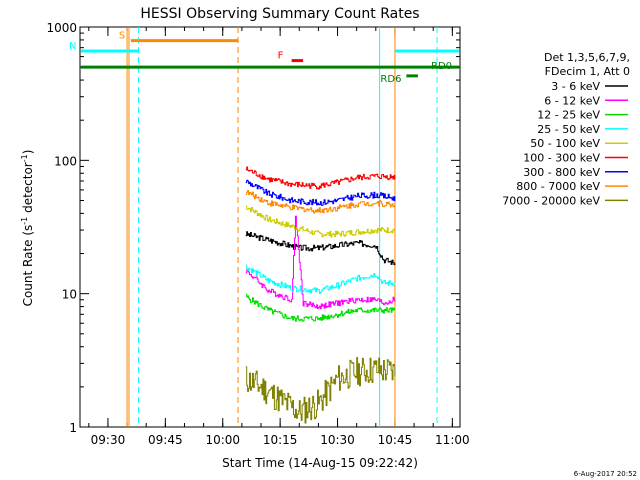 Image resolution: width=640 pixels, height=480 pixels. What do you see at coordinates (558, 186) in the screenshot?
I see `legend-label: 800 - 7000 keV` at bounding box center [558, 186].